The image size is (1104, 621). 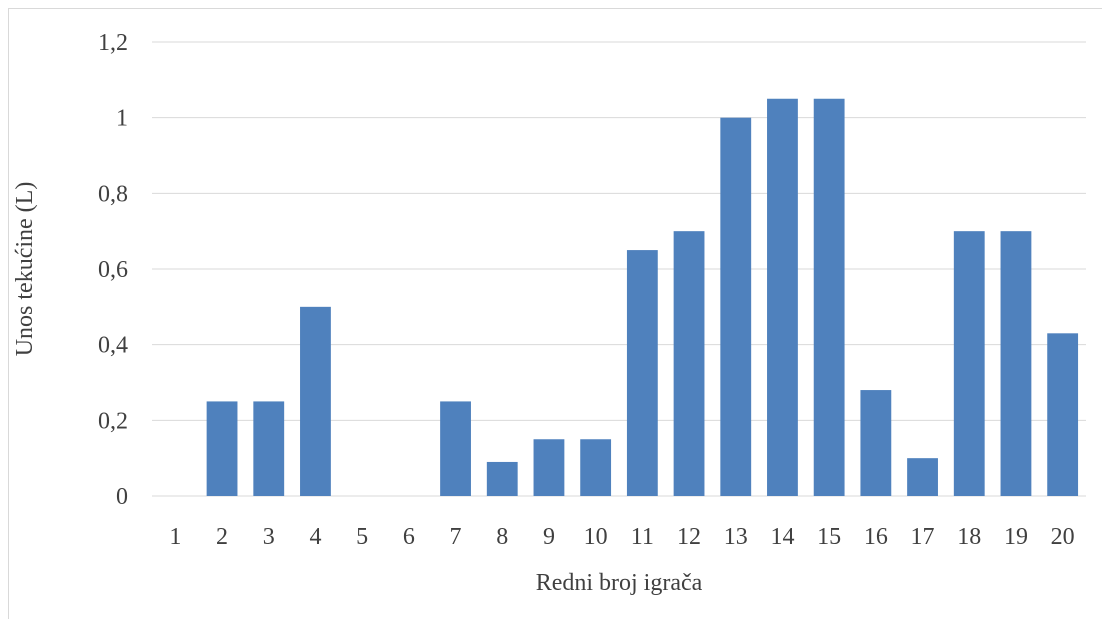 What do you see at coordinates (621, 537) in the screenshot?
I see `x-axis-ticks: 1 2 3 4 5 6 7 8 9 10 11 12 13 14 15 16 17 18 19 20` at bounding box center [621, 537].